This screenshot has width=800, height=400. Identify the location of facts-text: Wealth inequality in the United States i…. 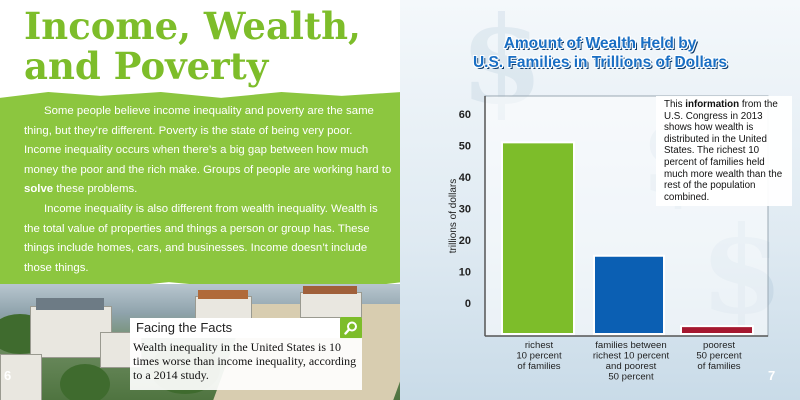
(246, 364).